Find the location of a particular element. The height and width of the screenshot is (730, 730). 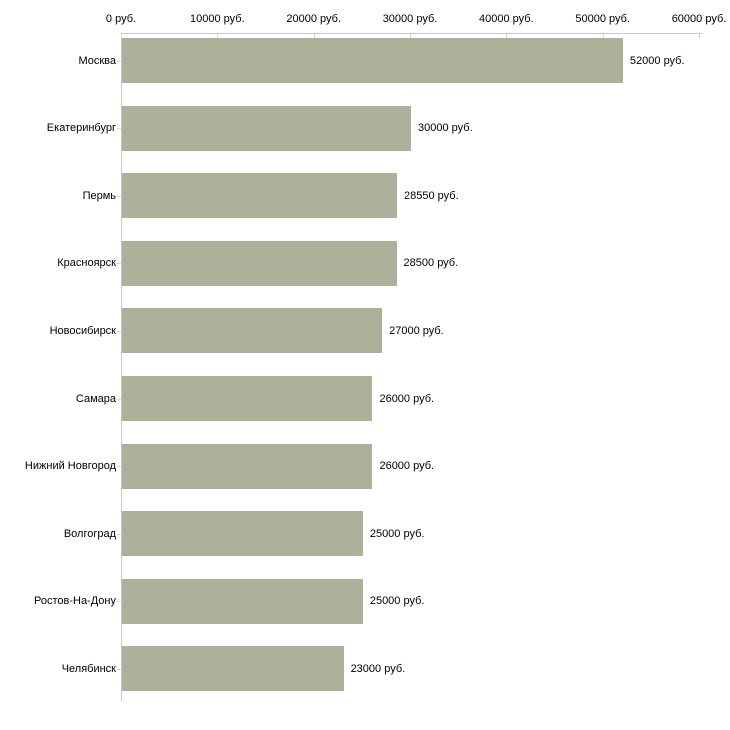

bar-value-label: 28500 руб. is located at coordinates (431, 263).